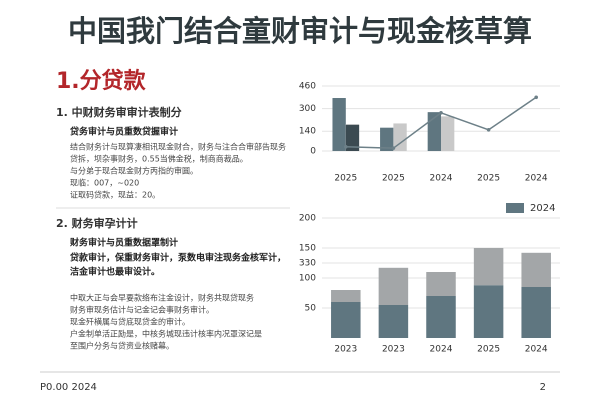 Image resolution: width=600 pixels, height=404 pixels. I want to click on y-tick-label: 50, so click(311, 309).